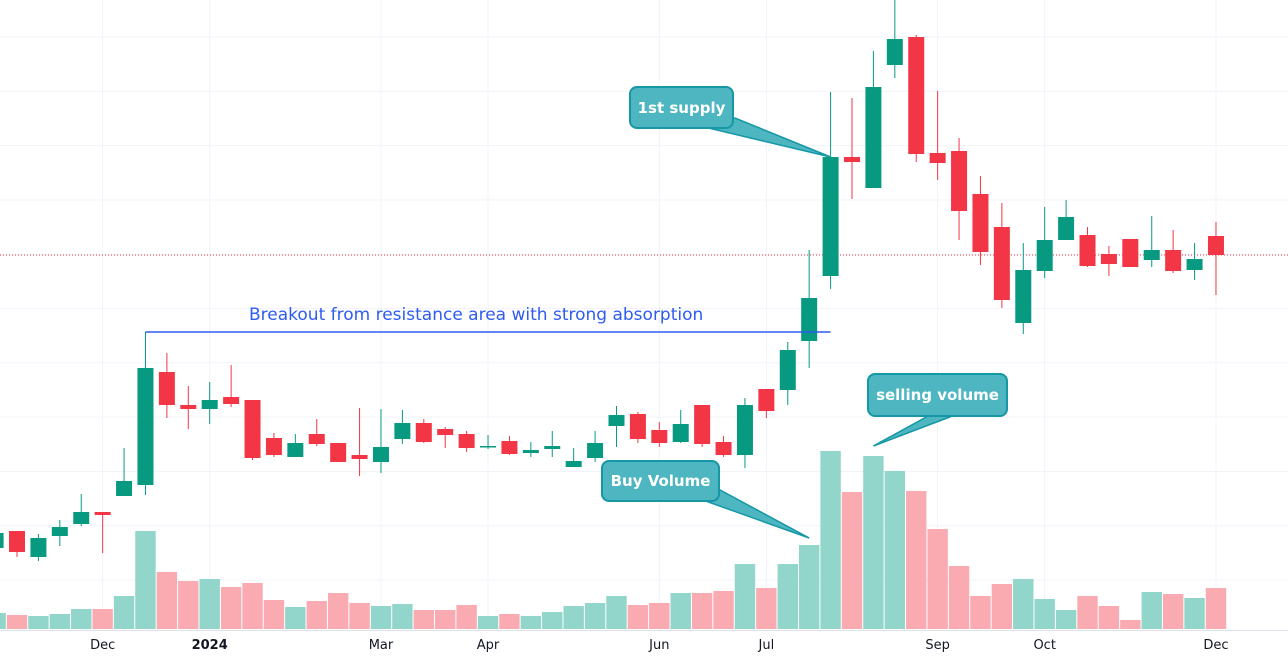  Describe the element at coordinates (660, 481) in the screenshot. I see `callout-buy-volume: Buy Volume` at that location.